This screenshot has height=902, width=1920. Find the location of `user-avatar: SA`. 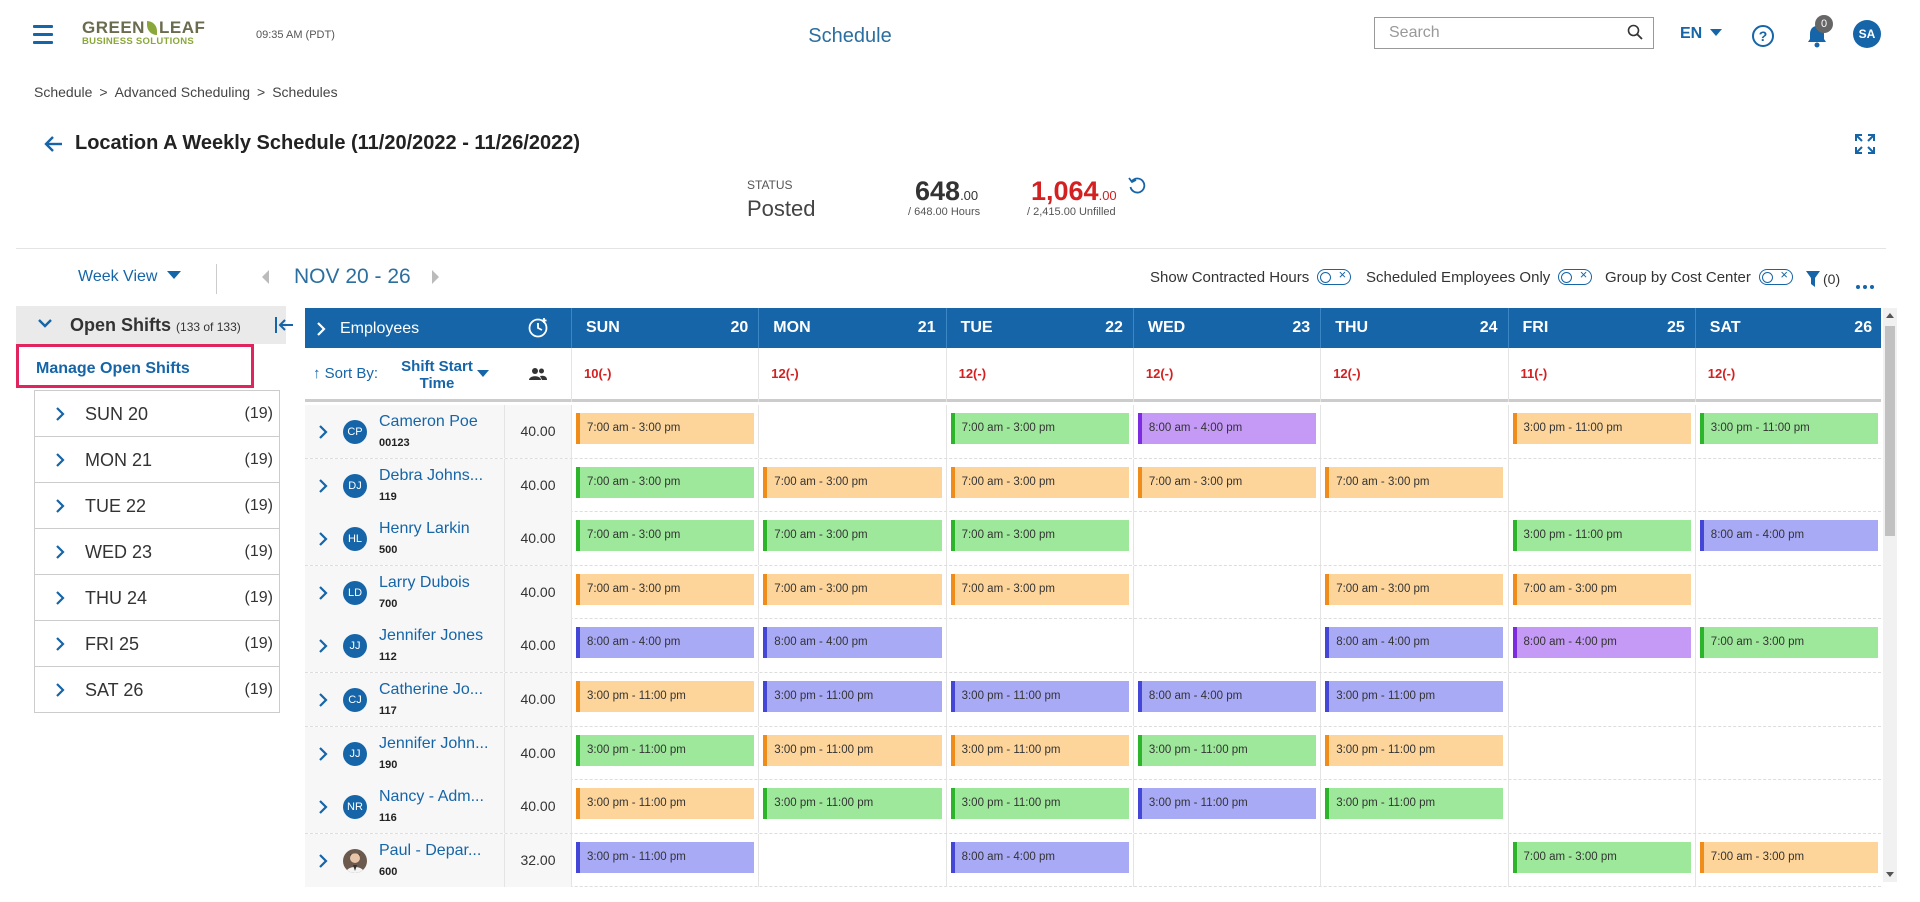

user-avatar: SA is located at coordinates (1867, 34).